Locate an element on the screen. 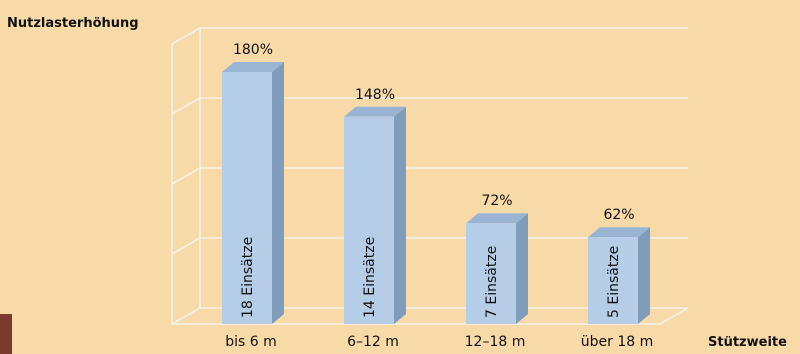 The width and height of the screenshot is (800, 354). bar-inside-label: 18 Einsätze is located at coordinates (248, 277).